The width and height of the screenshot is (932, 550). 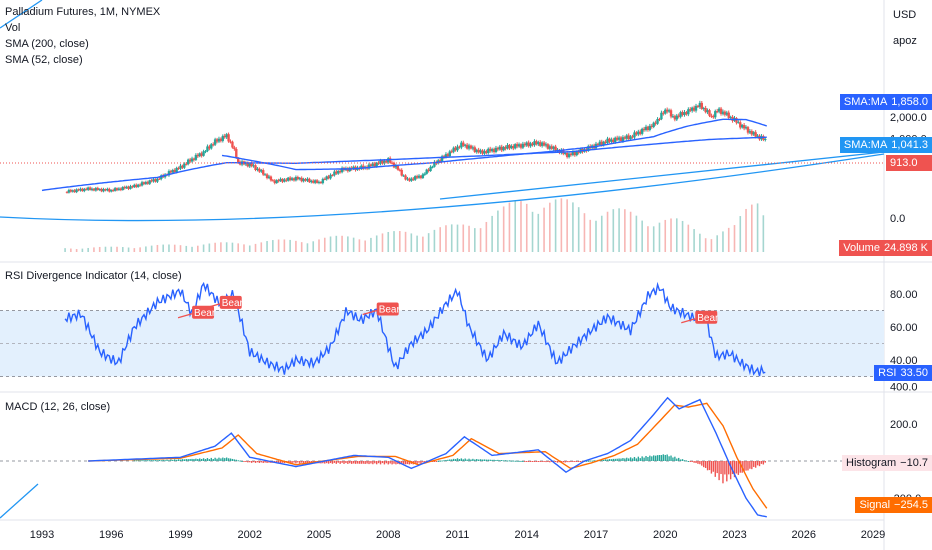 I want to click on bear-label: Bear, so click(x=390, y=310).